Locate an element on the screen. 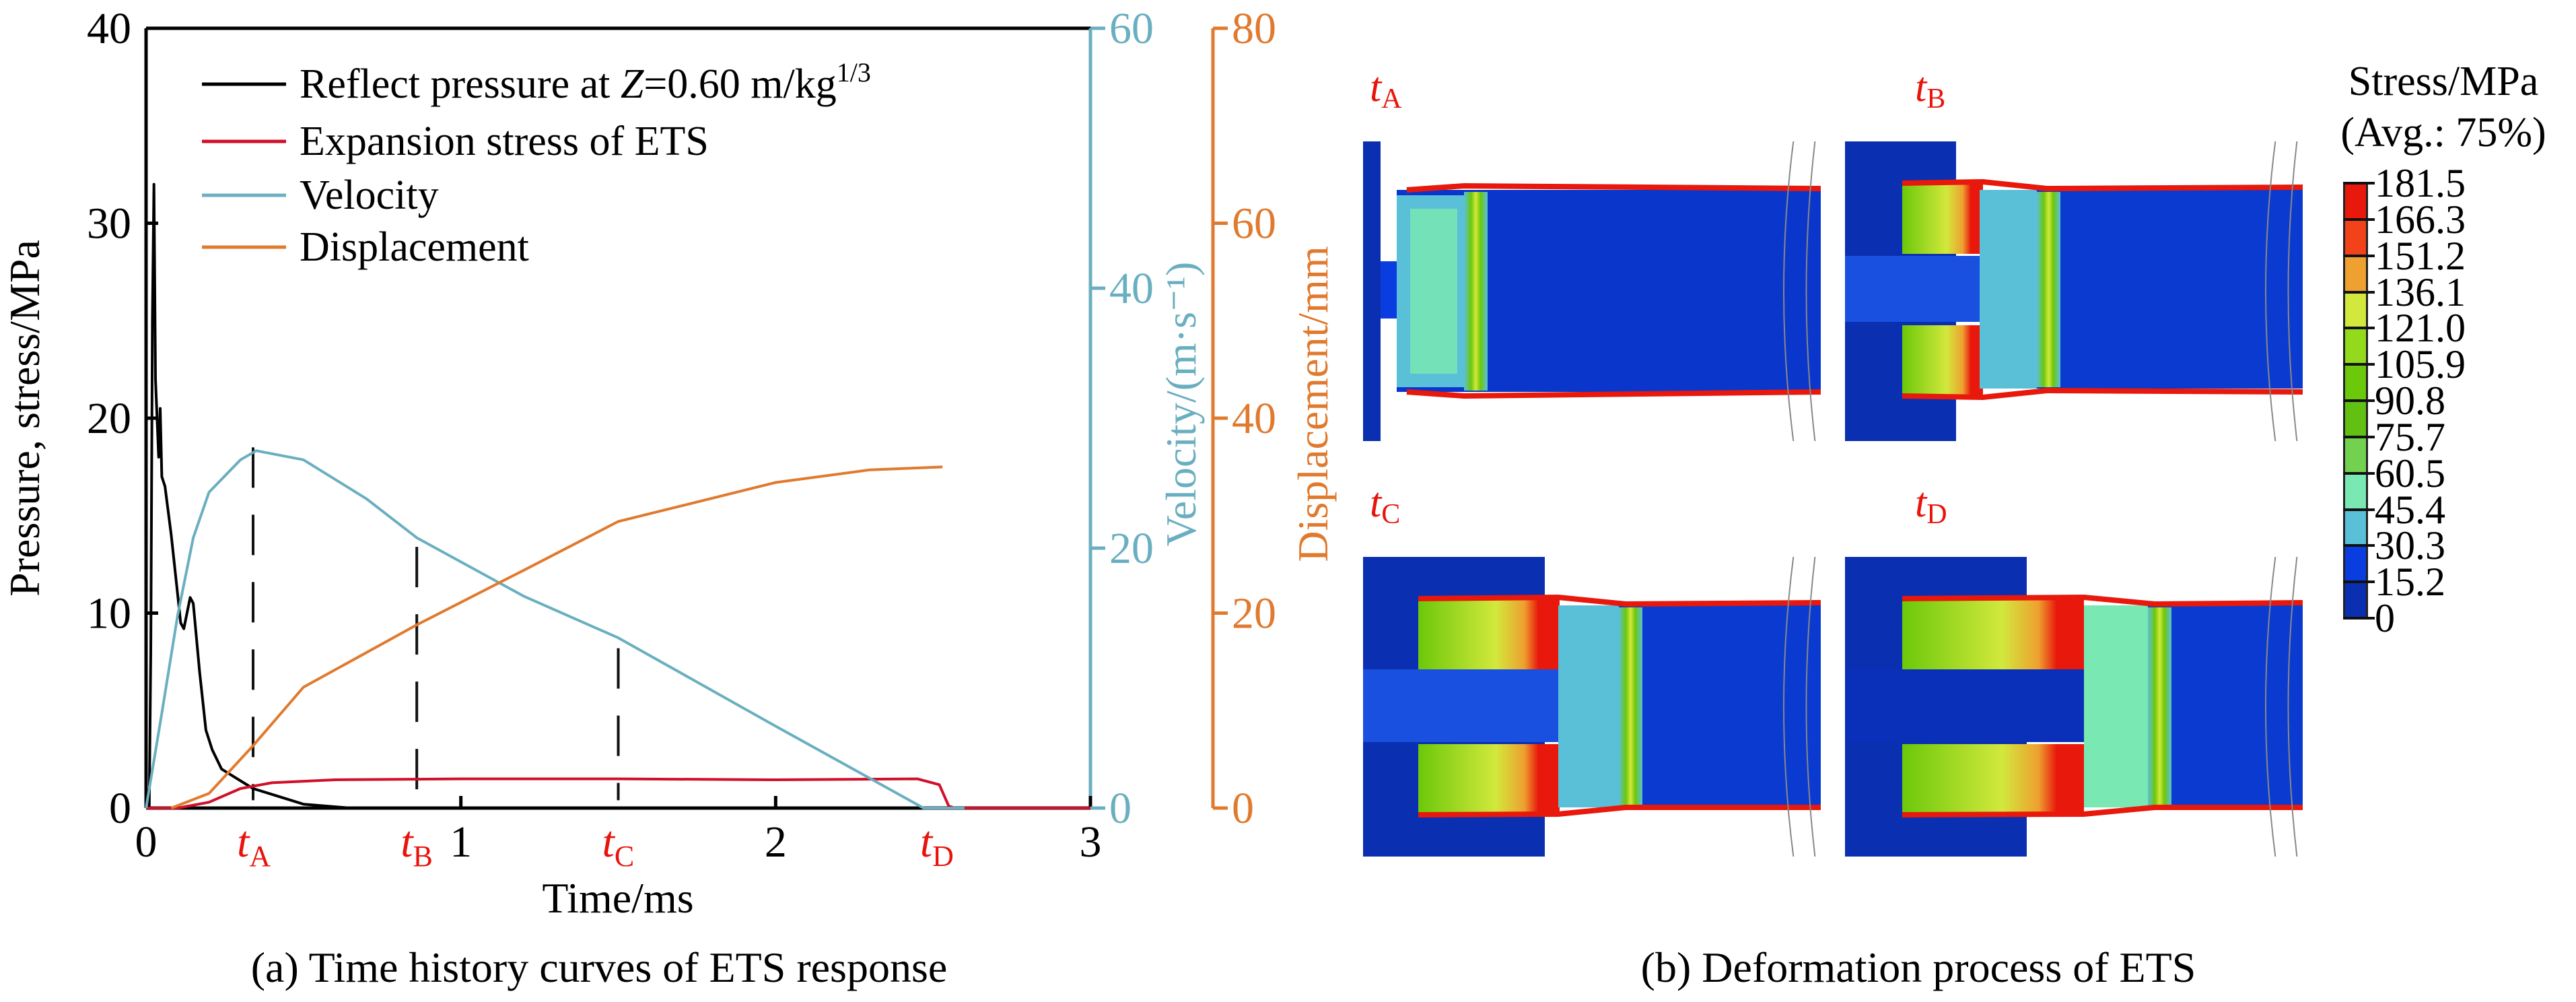 Image resolution: width=2576 pixels, height=1002 pixels. snapshot-label-a: tA is located at coordinates (1386, 89).